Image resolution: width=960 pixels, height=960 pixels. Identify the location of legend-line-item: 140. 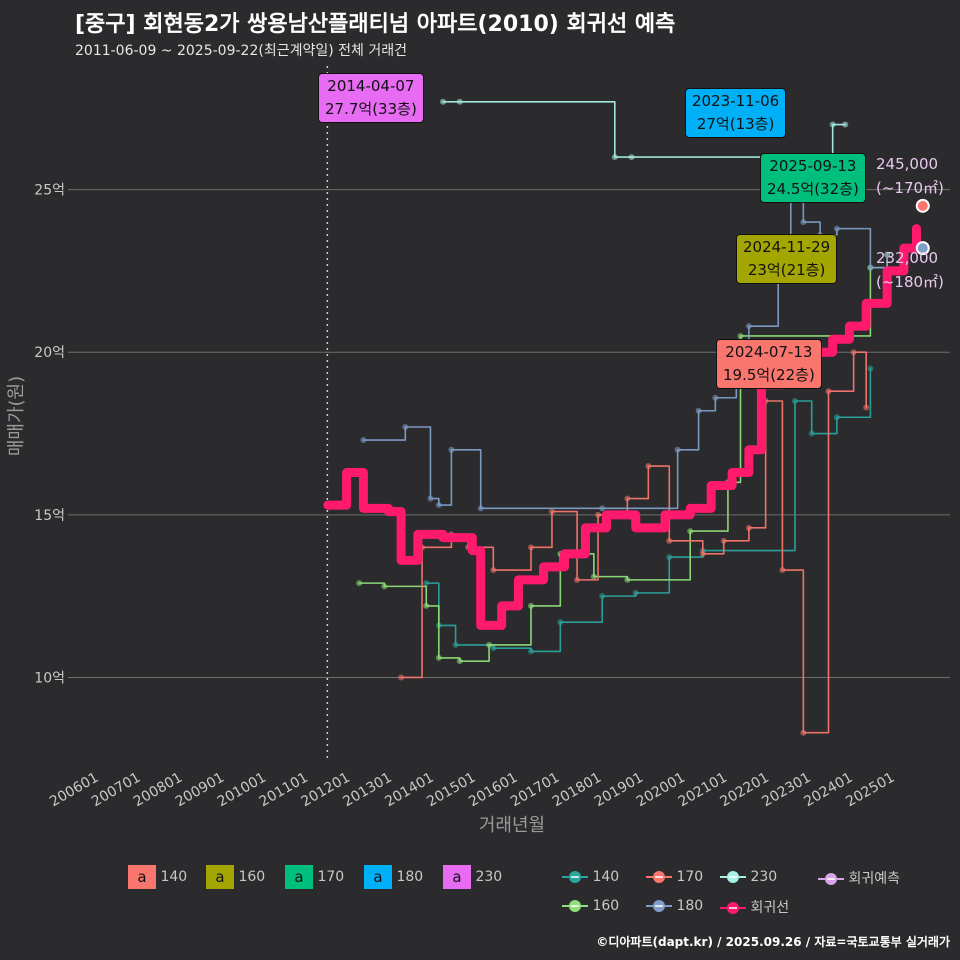
(590, 877).